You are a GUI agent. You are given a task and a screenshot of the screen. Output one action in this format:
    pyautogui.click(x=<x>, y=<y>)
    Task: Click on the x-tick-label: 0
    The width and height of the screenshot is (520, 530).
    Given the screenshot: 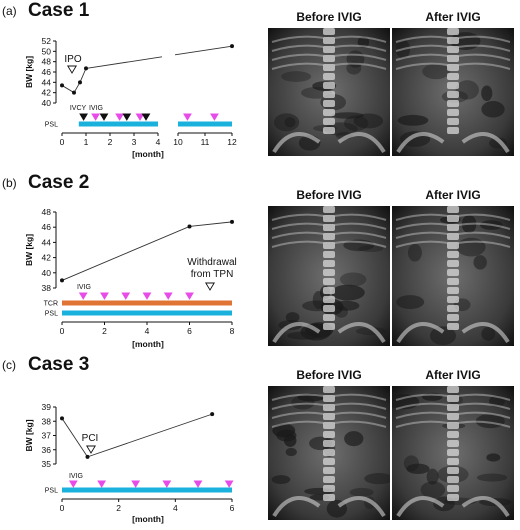 What is the action you would take?
    pyautogui.click(x=62, y=331)
    